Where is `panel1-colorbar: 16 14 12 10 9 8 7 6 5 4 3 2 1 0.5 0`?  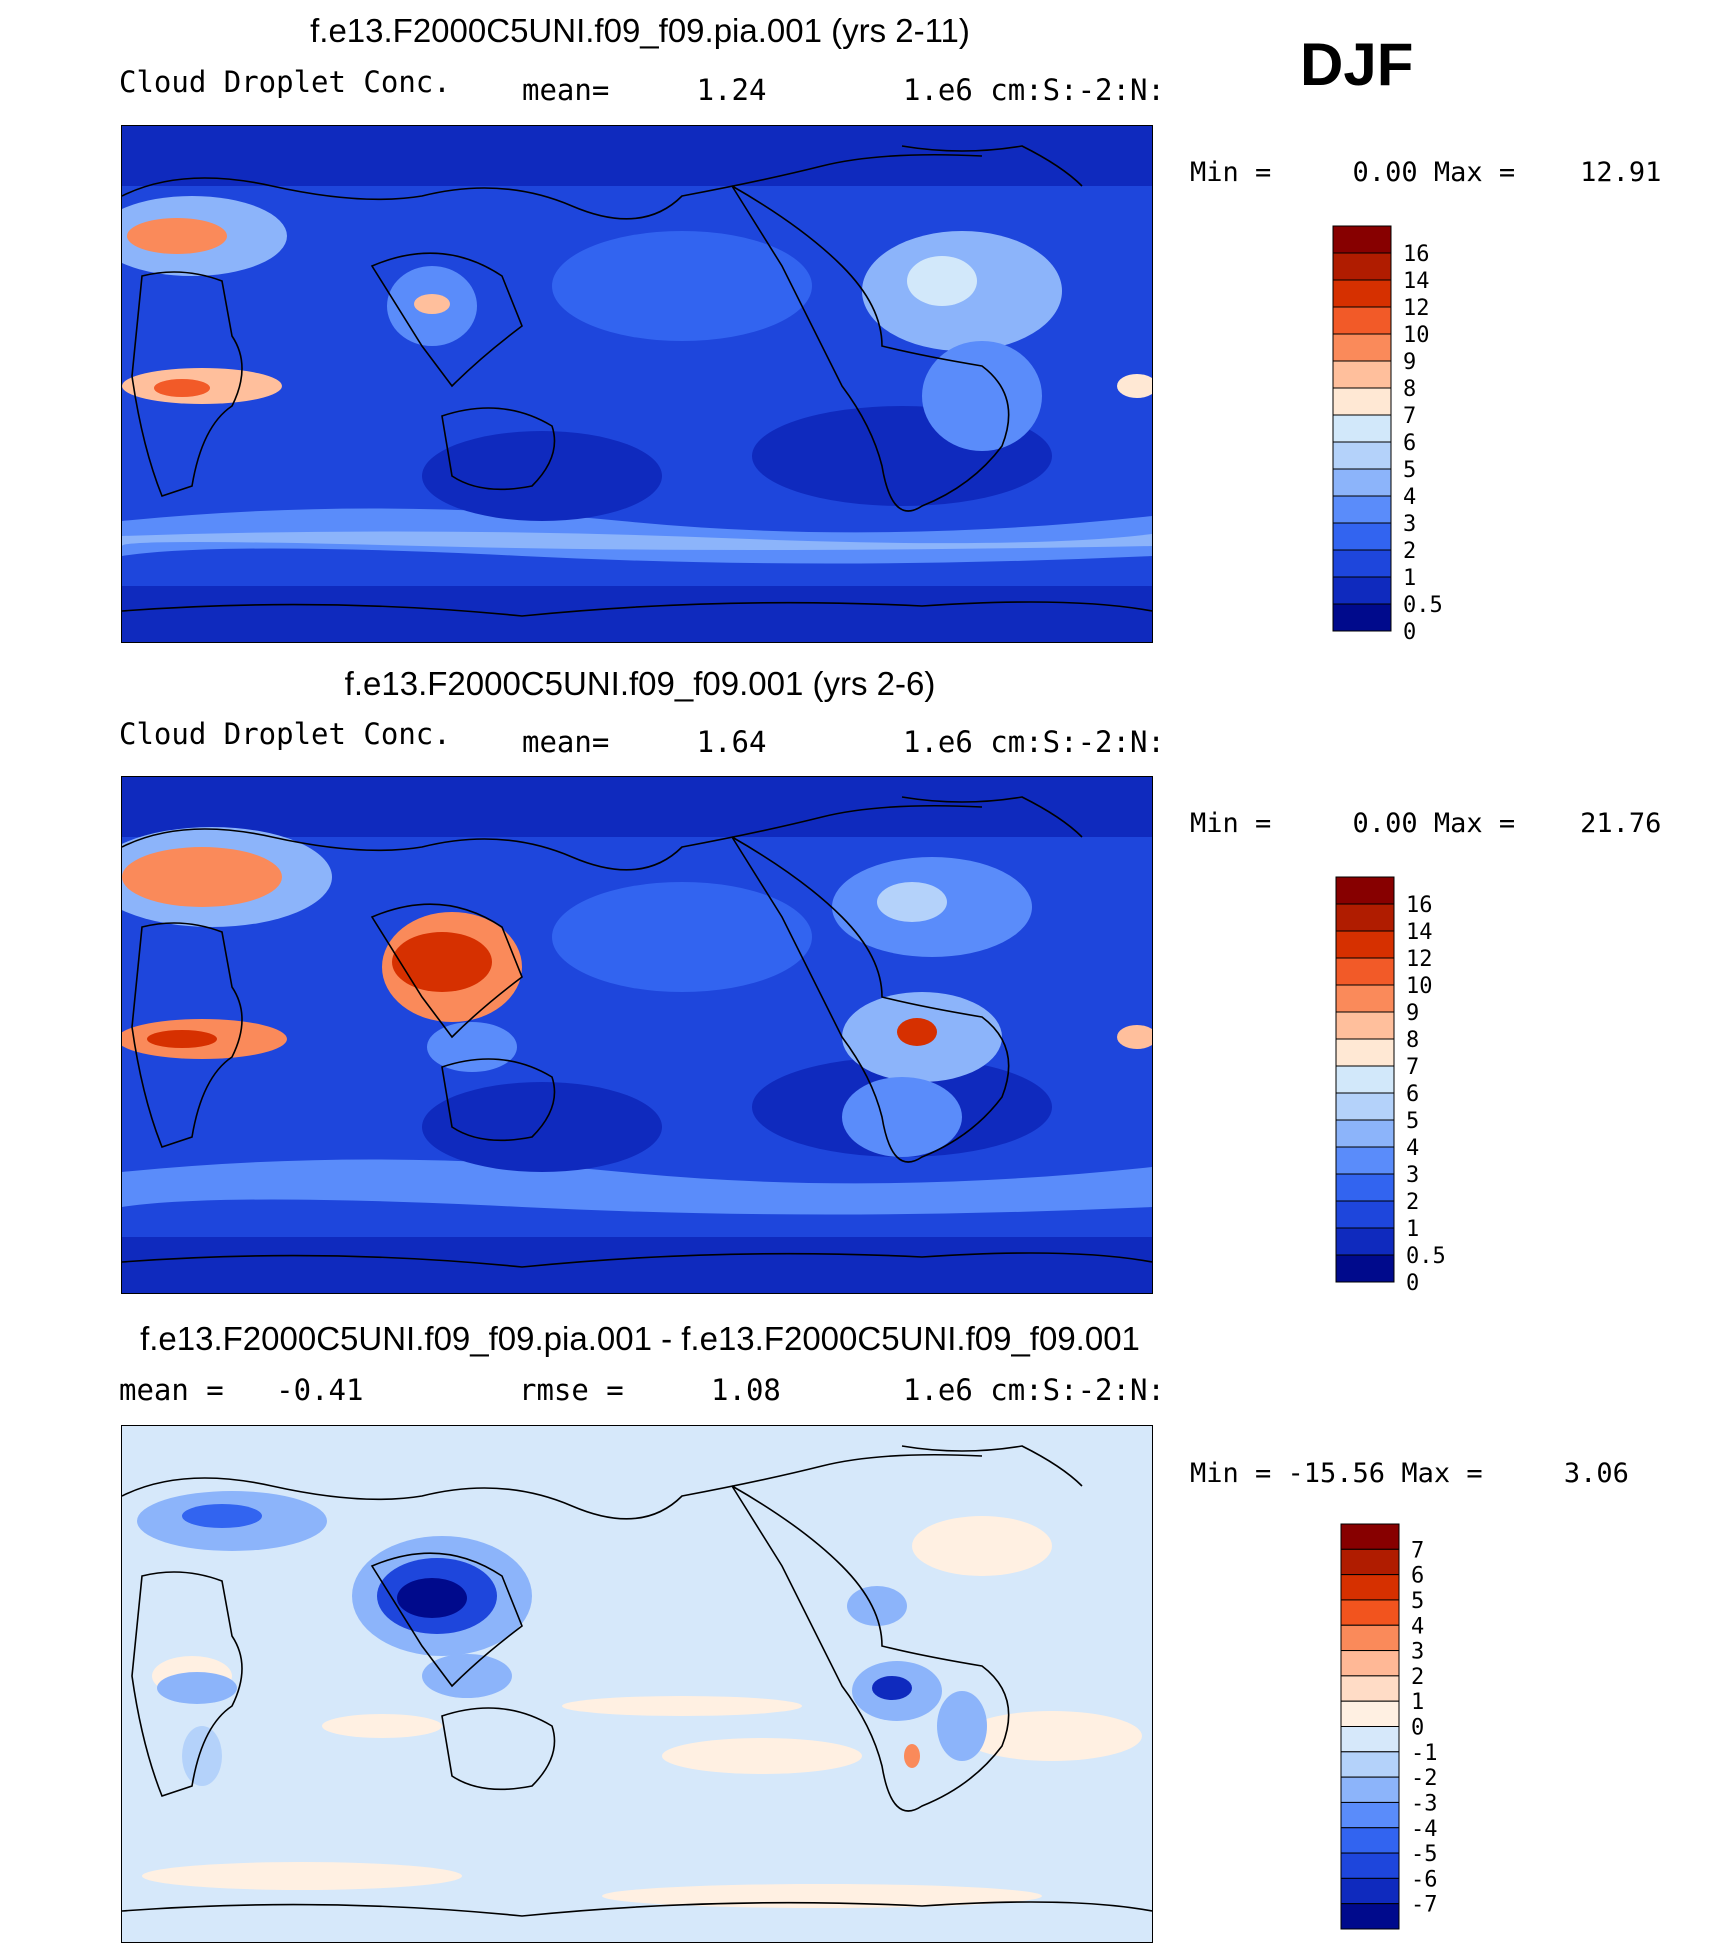
panel1-colorbar: 16 14 12 10 9 8 7 6 5 4 3 2 1 0.5 0 is located at coordinates (1412, 435).